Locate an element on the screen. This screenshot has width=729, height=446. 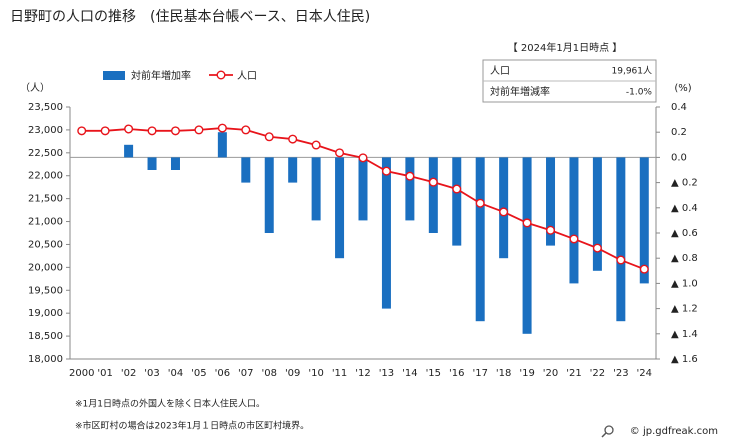
x-tick-label: 2000 is located at coordinates (81, 373).